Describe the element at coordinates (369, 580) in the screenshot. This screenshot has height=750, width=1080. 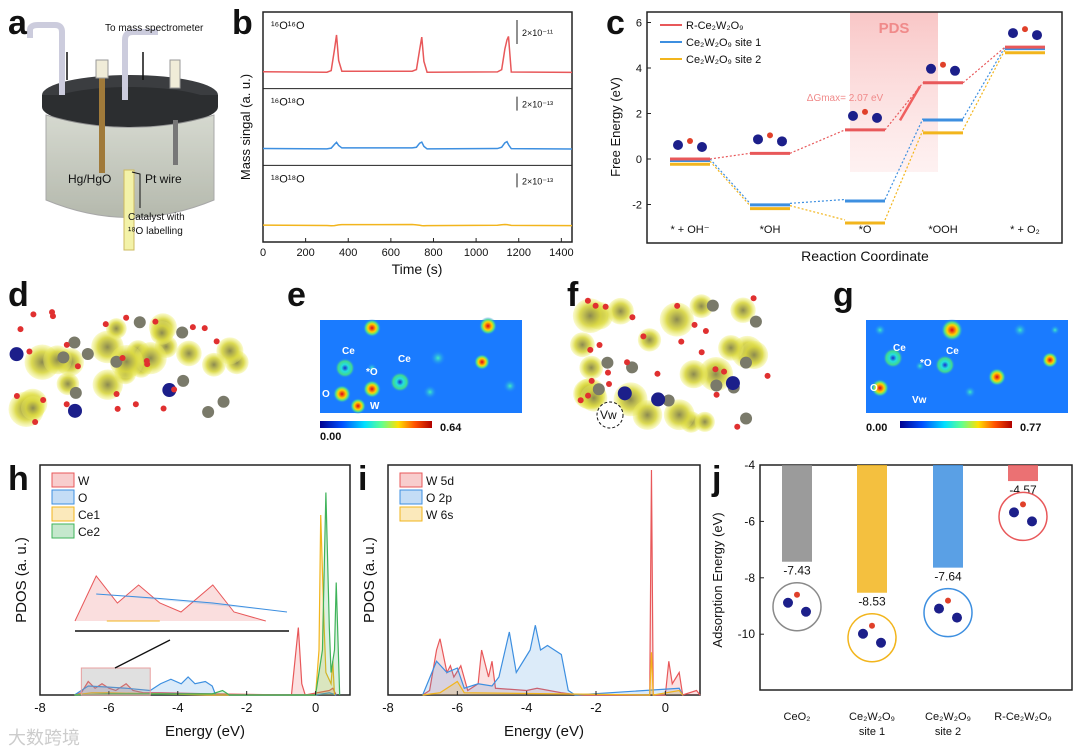
I see `y-axis-label: PDOS (a. u.)` at that location.